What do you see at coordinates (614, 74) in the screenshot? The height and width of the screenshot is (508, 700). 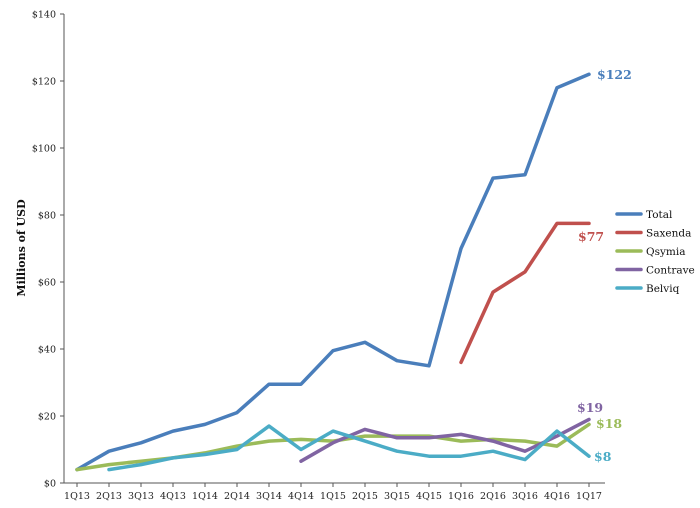 I see `end-label-total: $122` at bounding box center [614, 74].